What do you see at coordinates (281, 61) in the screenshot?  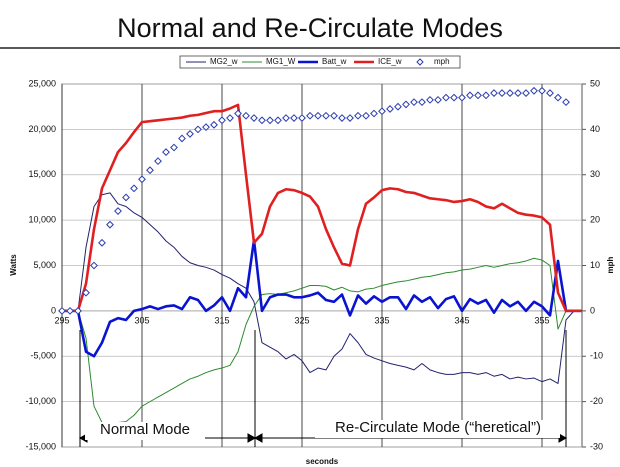 I see `legend-label: MG1_W` at bounding box center [281, 61].